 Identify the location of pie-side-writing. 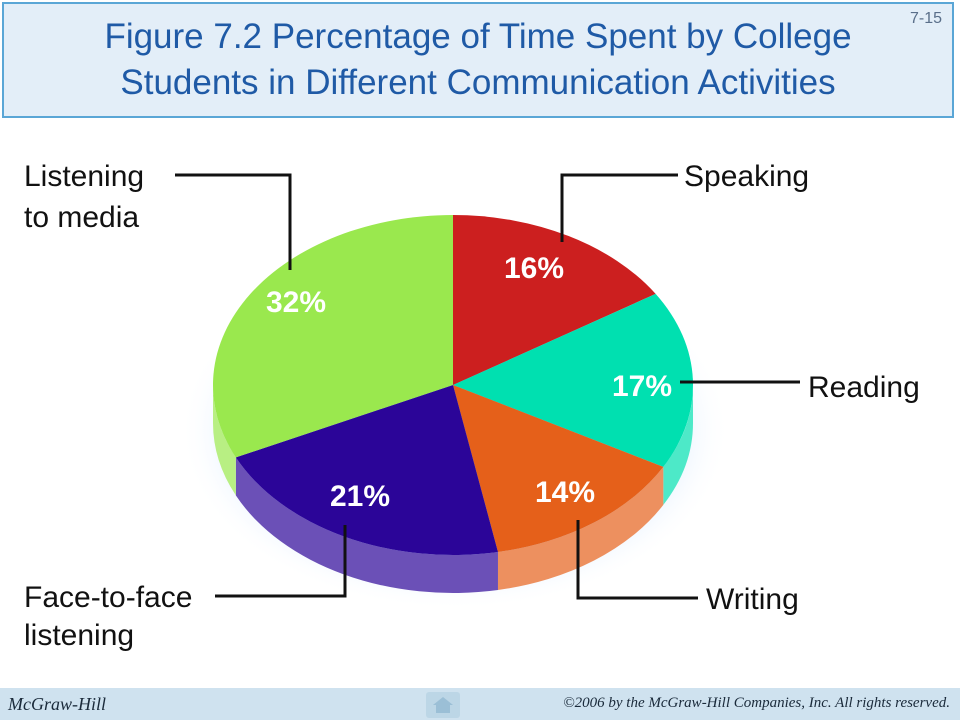
(580, 528).